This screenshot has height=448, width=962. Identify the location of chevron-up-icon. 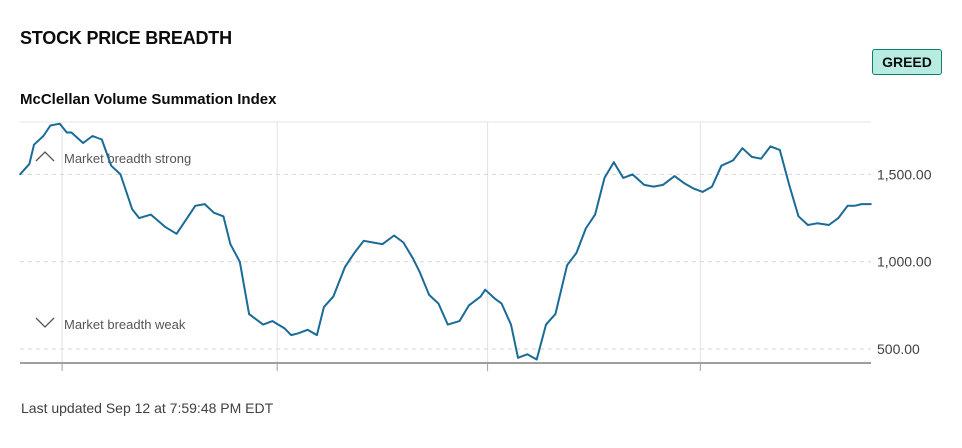
(45, 156).